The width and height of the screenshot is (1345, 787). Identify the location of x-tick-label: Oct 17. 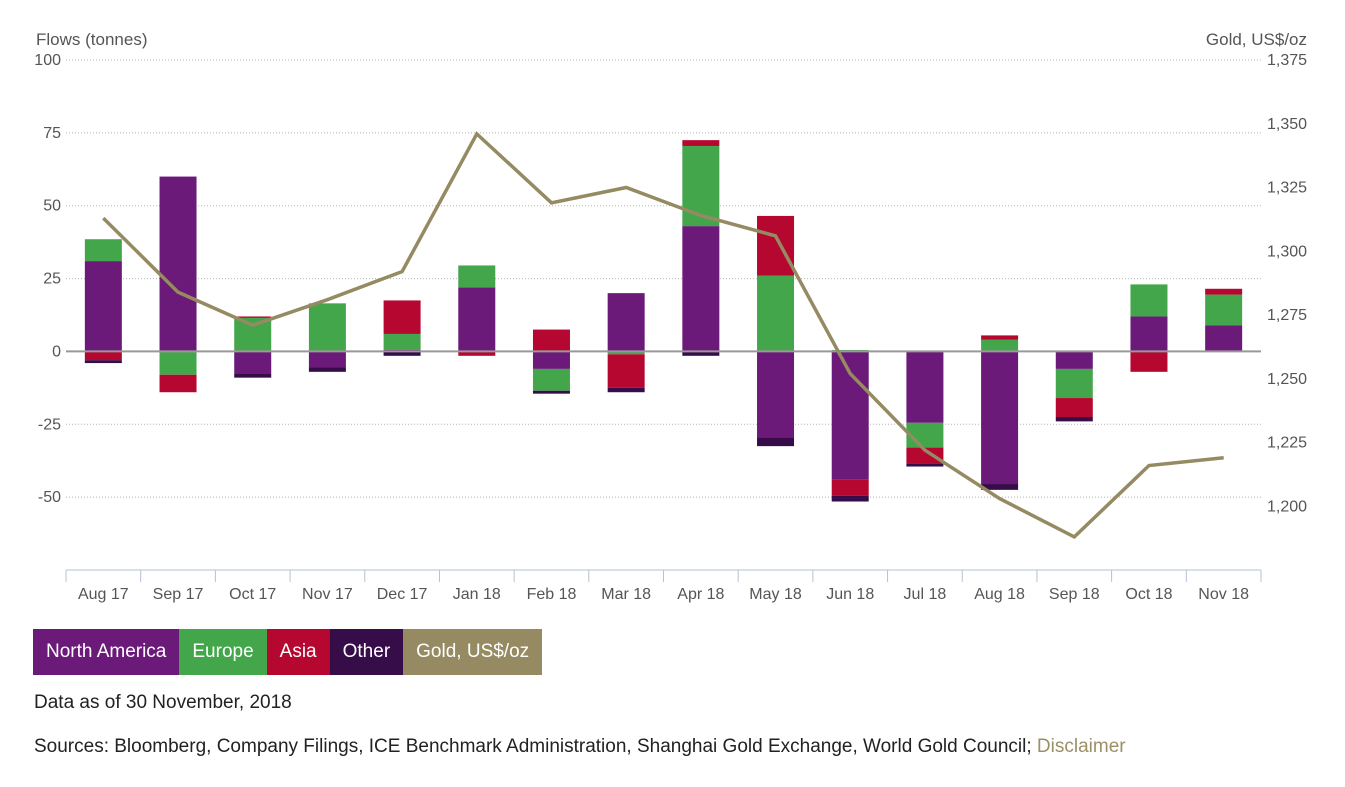
(252, 594).